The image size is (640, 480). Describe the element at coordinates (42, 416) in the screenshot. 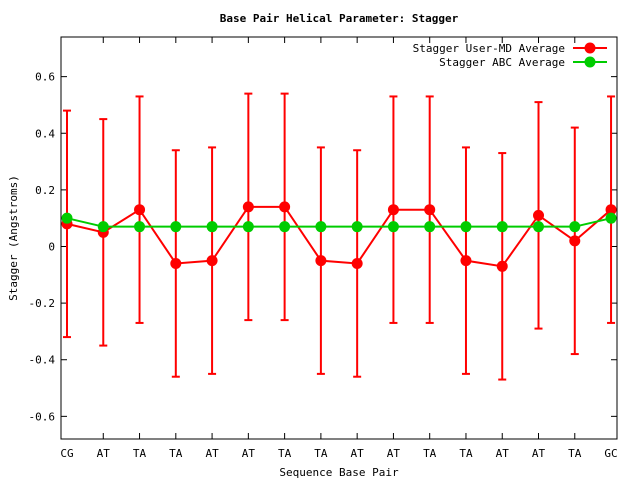

I see `y-tick-label: -0.6` at that location.